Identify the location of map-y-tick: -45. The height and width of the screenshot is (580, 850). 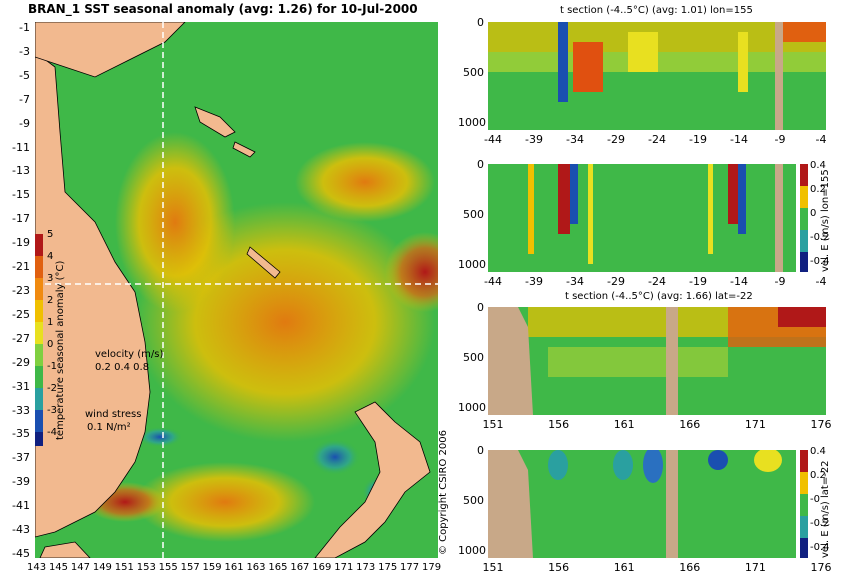
(21, 553).